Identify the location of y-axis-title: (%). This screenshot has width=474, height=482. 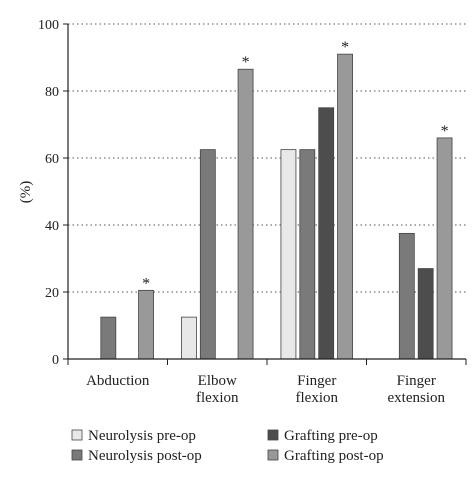
(26, 192).